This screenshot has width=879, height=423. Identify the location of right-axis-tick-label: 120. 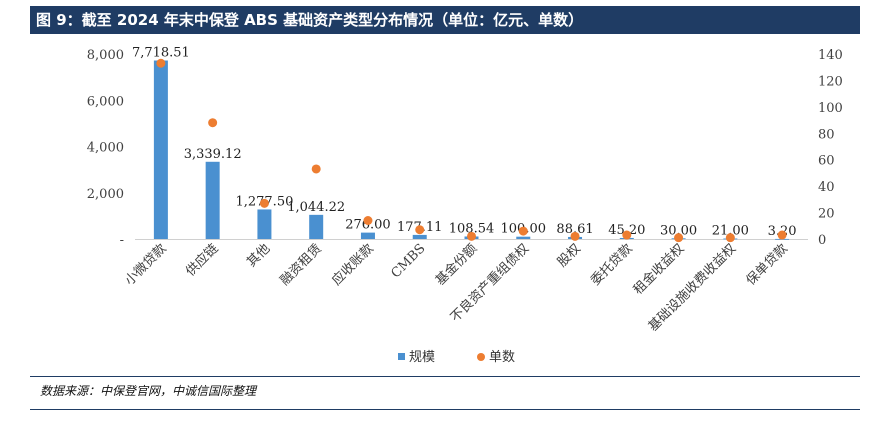
(830, 81).